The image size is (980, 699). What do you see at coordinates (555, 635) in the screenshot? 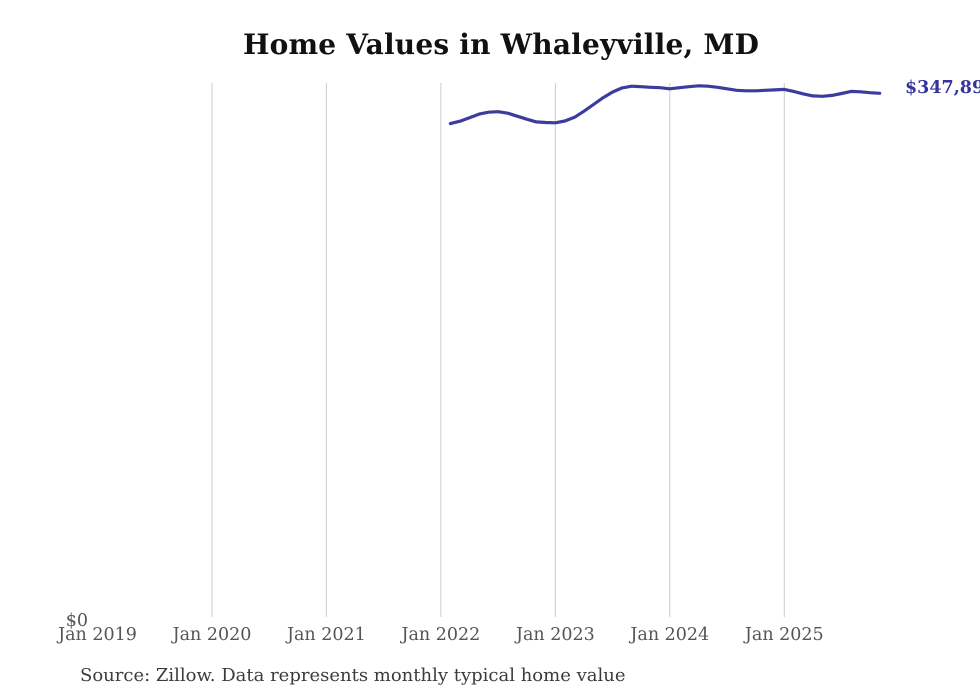
I see `x-tick-label-2023-01: Jan 2023` at bounding box center [555, 635].